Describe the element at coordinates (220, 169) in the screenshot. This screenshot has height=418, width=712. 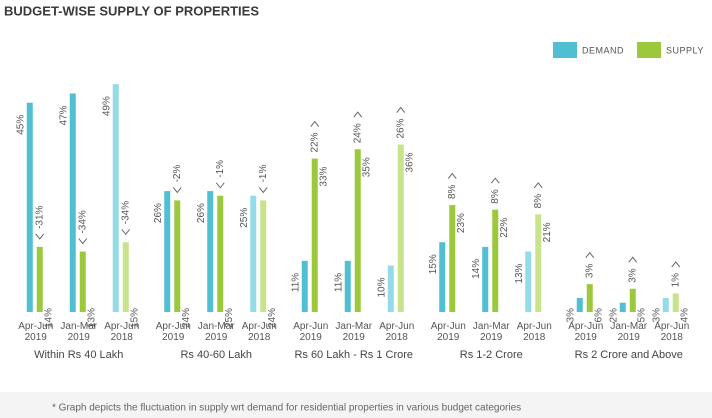
I see `change-label: -1%` at that location.